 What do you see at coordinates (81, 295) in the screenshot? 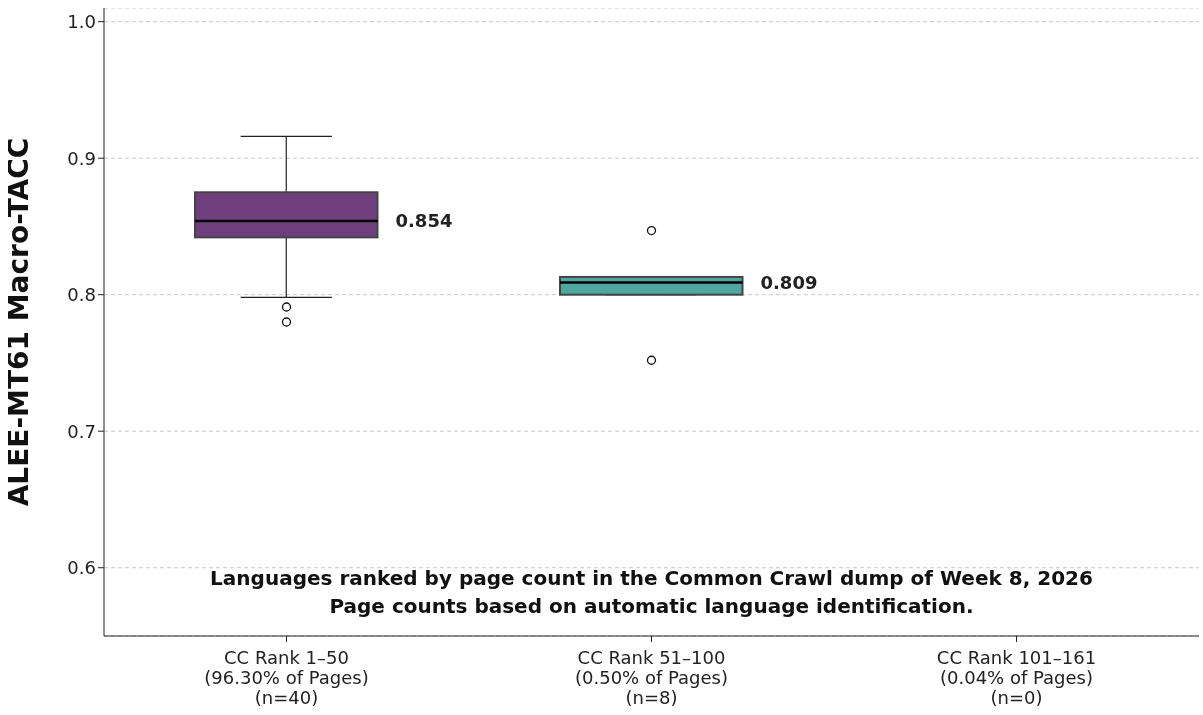
I see `y-tick-label: 0.8` at bounding box center [81, 295].